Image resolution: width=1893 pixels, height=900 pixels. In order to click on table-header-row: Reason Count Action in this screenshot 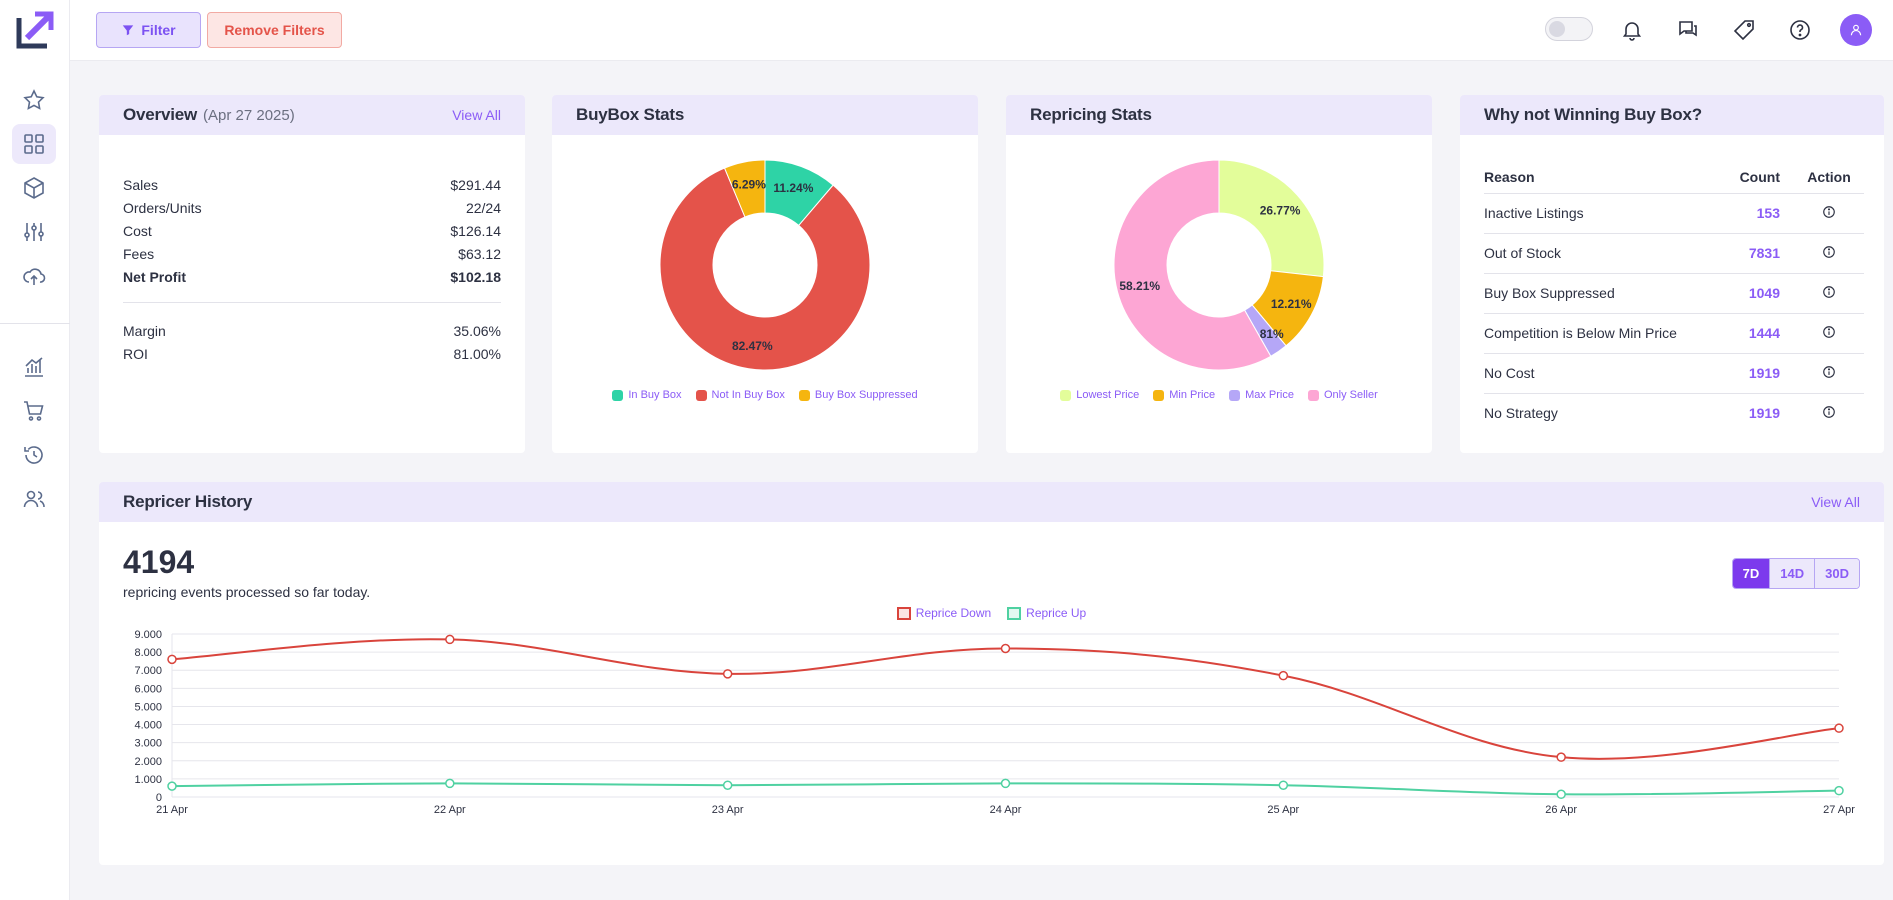, I will do `click(1674, 177)`.